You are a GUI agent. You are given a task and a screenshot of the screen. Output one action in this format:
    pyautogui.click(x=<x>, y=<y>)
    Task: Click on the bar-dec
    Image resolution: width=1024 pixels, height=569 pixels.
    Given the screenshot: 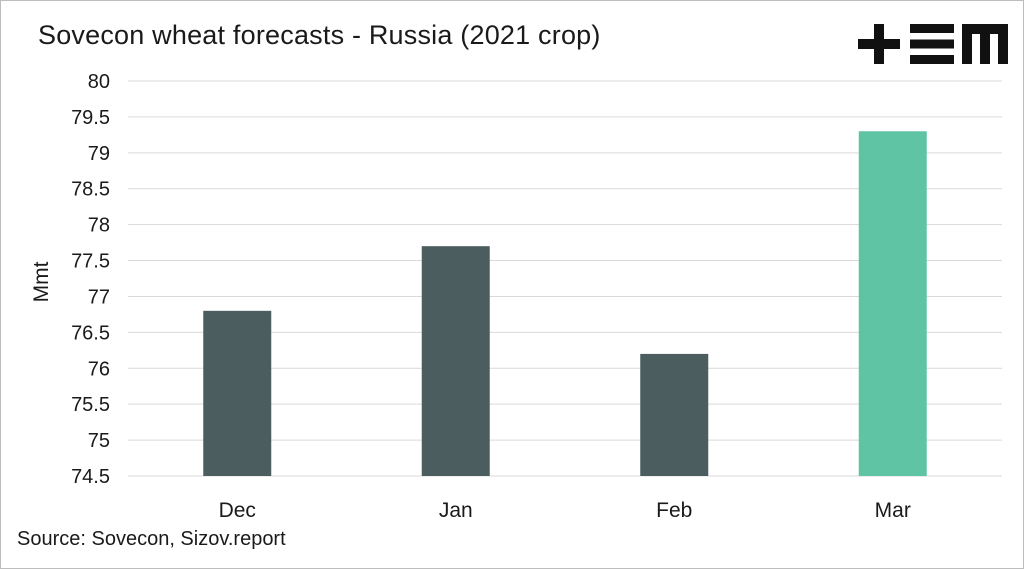 What is the action you would take?
    pyautogui.click(x=237, y=393)
    